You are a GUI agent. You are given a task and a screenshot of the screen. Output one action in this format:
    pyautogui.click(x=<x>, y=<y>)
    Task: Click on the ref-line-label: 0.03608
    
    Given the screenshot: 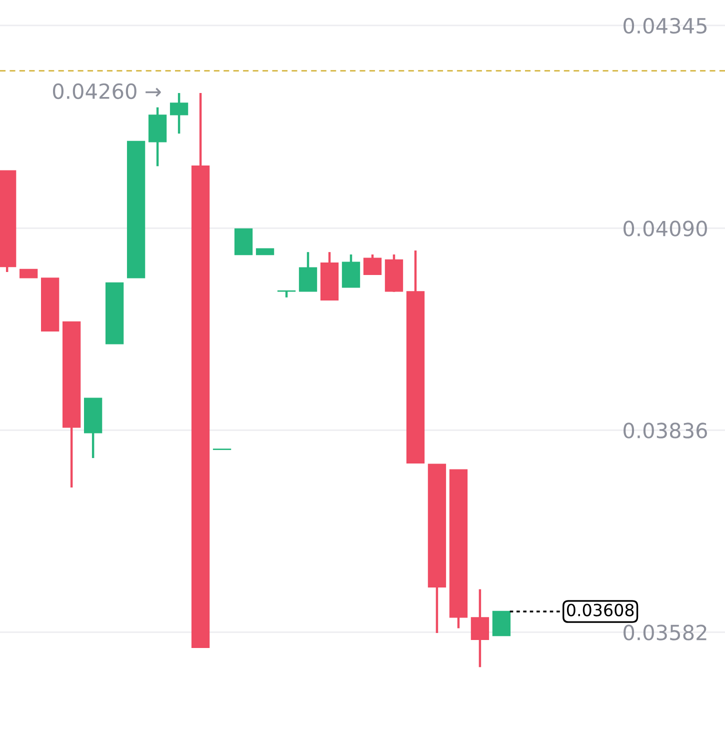 What is the action you would take?
    pyautogui.click(x=600, y=610)
    